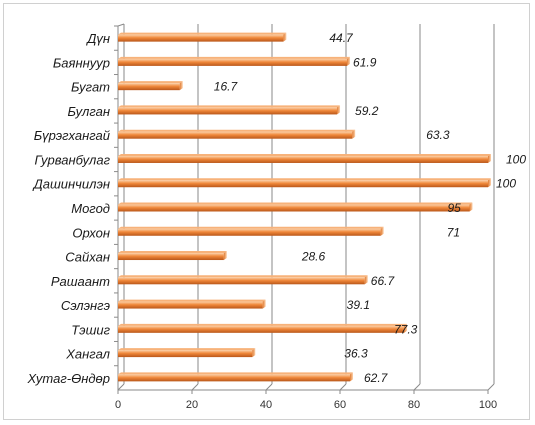 This screenshot has height=425, width=535. I want to click on data-label: 59.2, so click(367, 111).